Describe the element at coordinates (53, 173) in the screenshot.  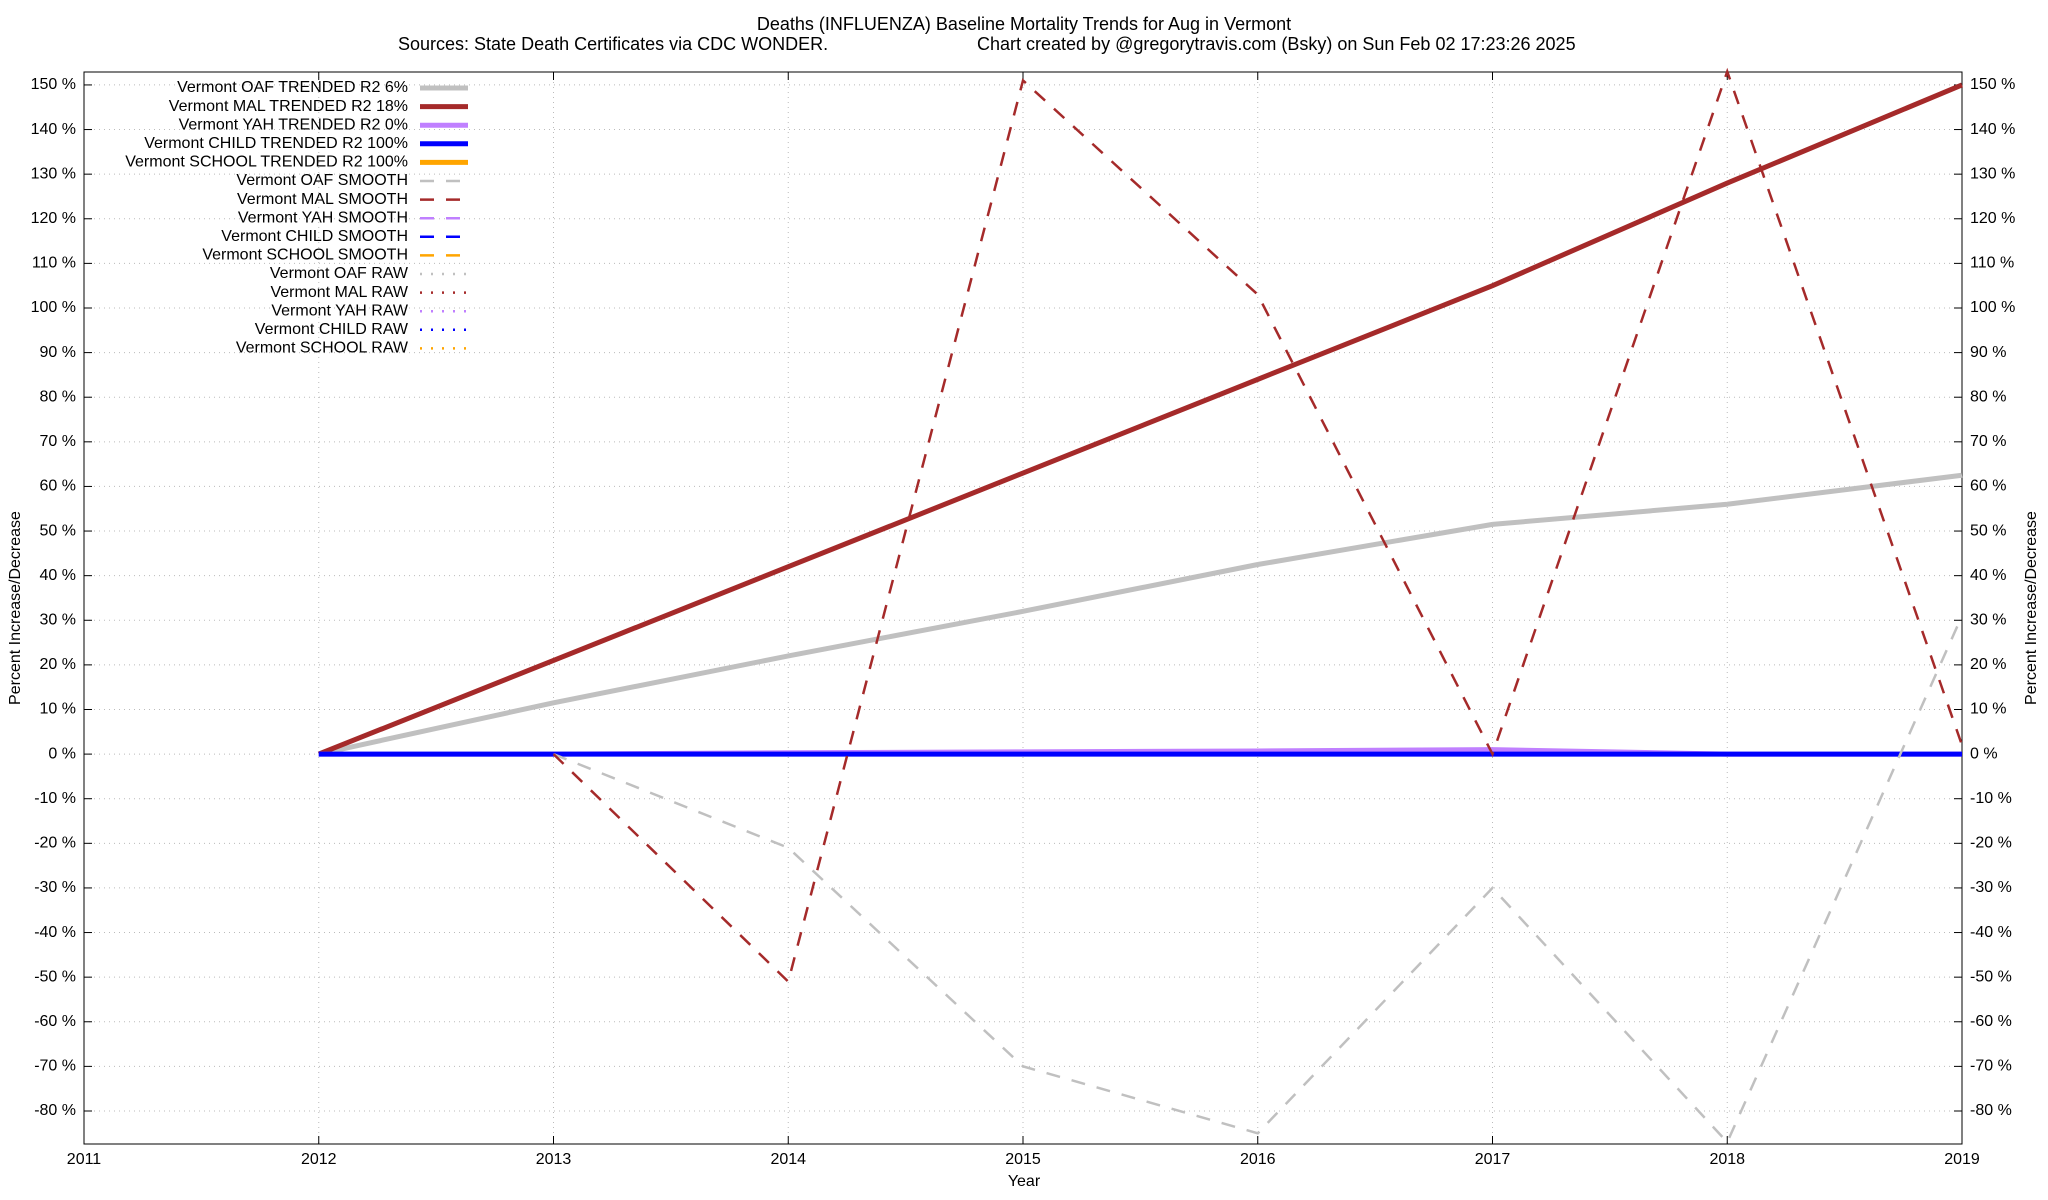
I see `y-tick-label: 130 %` at that location.